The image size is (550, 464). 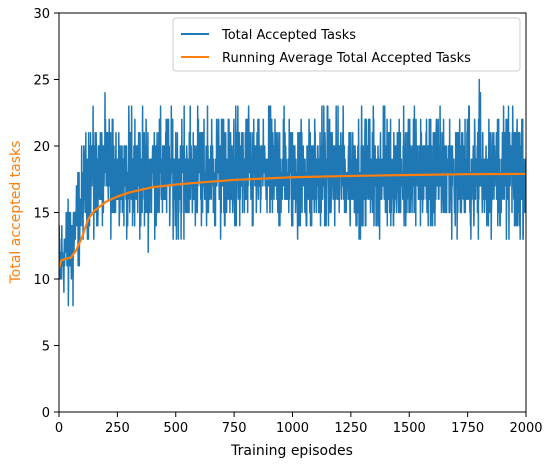 I want to click on x-tick-label: 250, so click(x=117, y=428).